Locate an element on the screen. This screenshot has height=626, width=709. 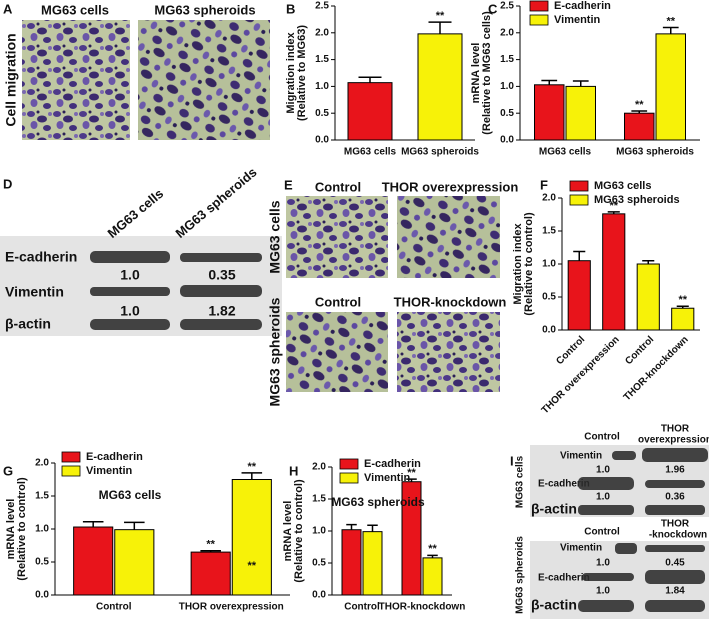
column-title: Control is located at coordinates (602, 437).